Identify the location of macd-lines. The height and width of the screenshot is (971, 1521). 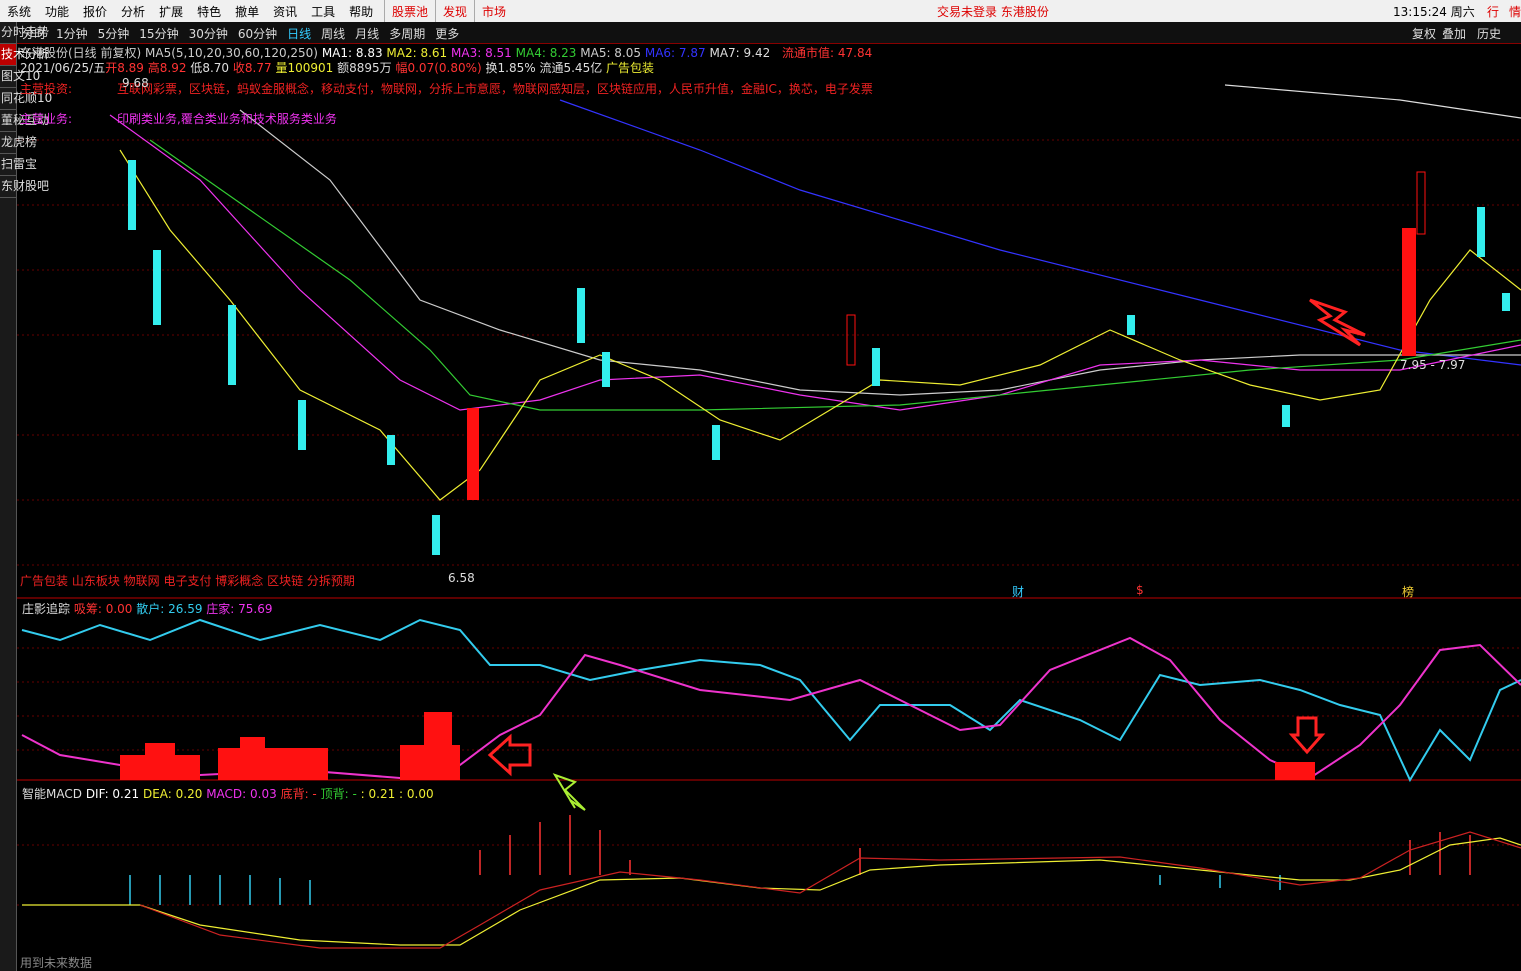
(771, 890).